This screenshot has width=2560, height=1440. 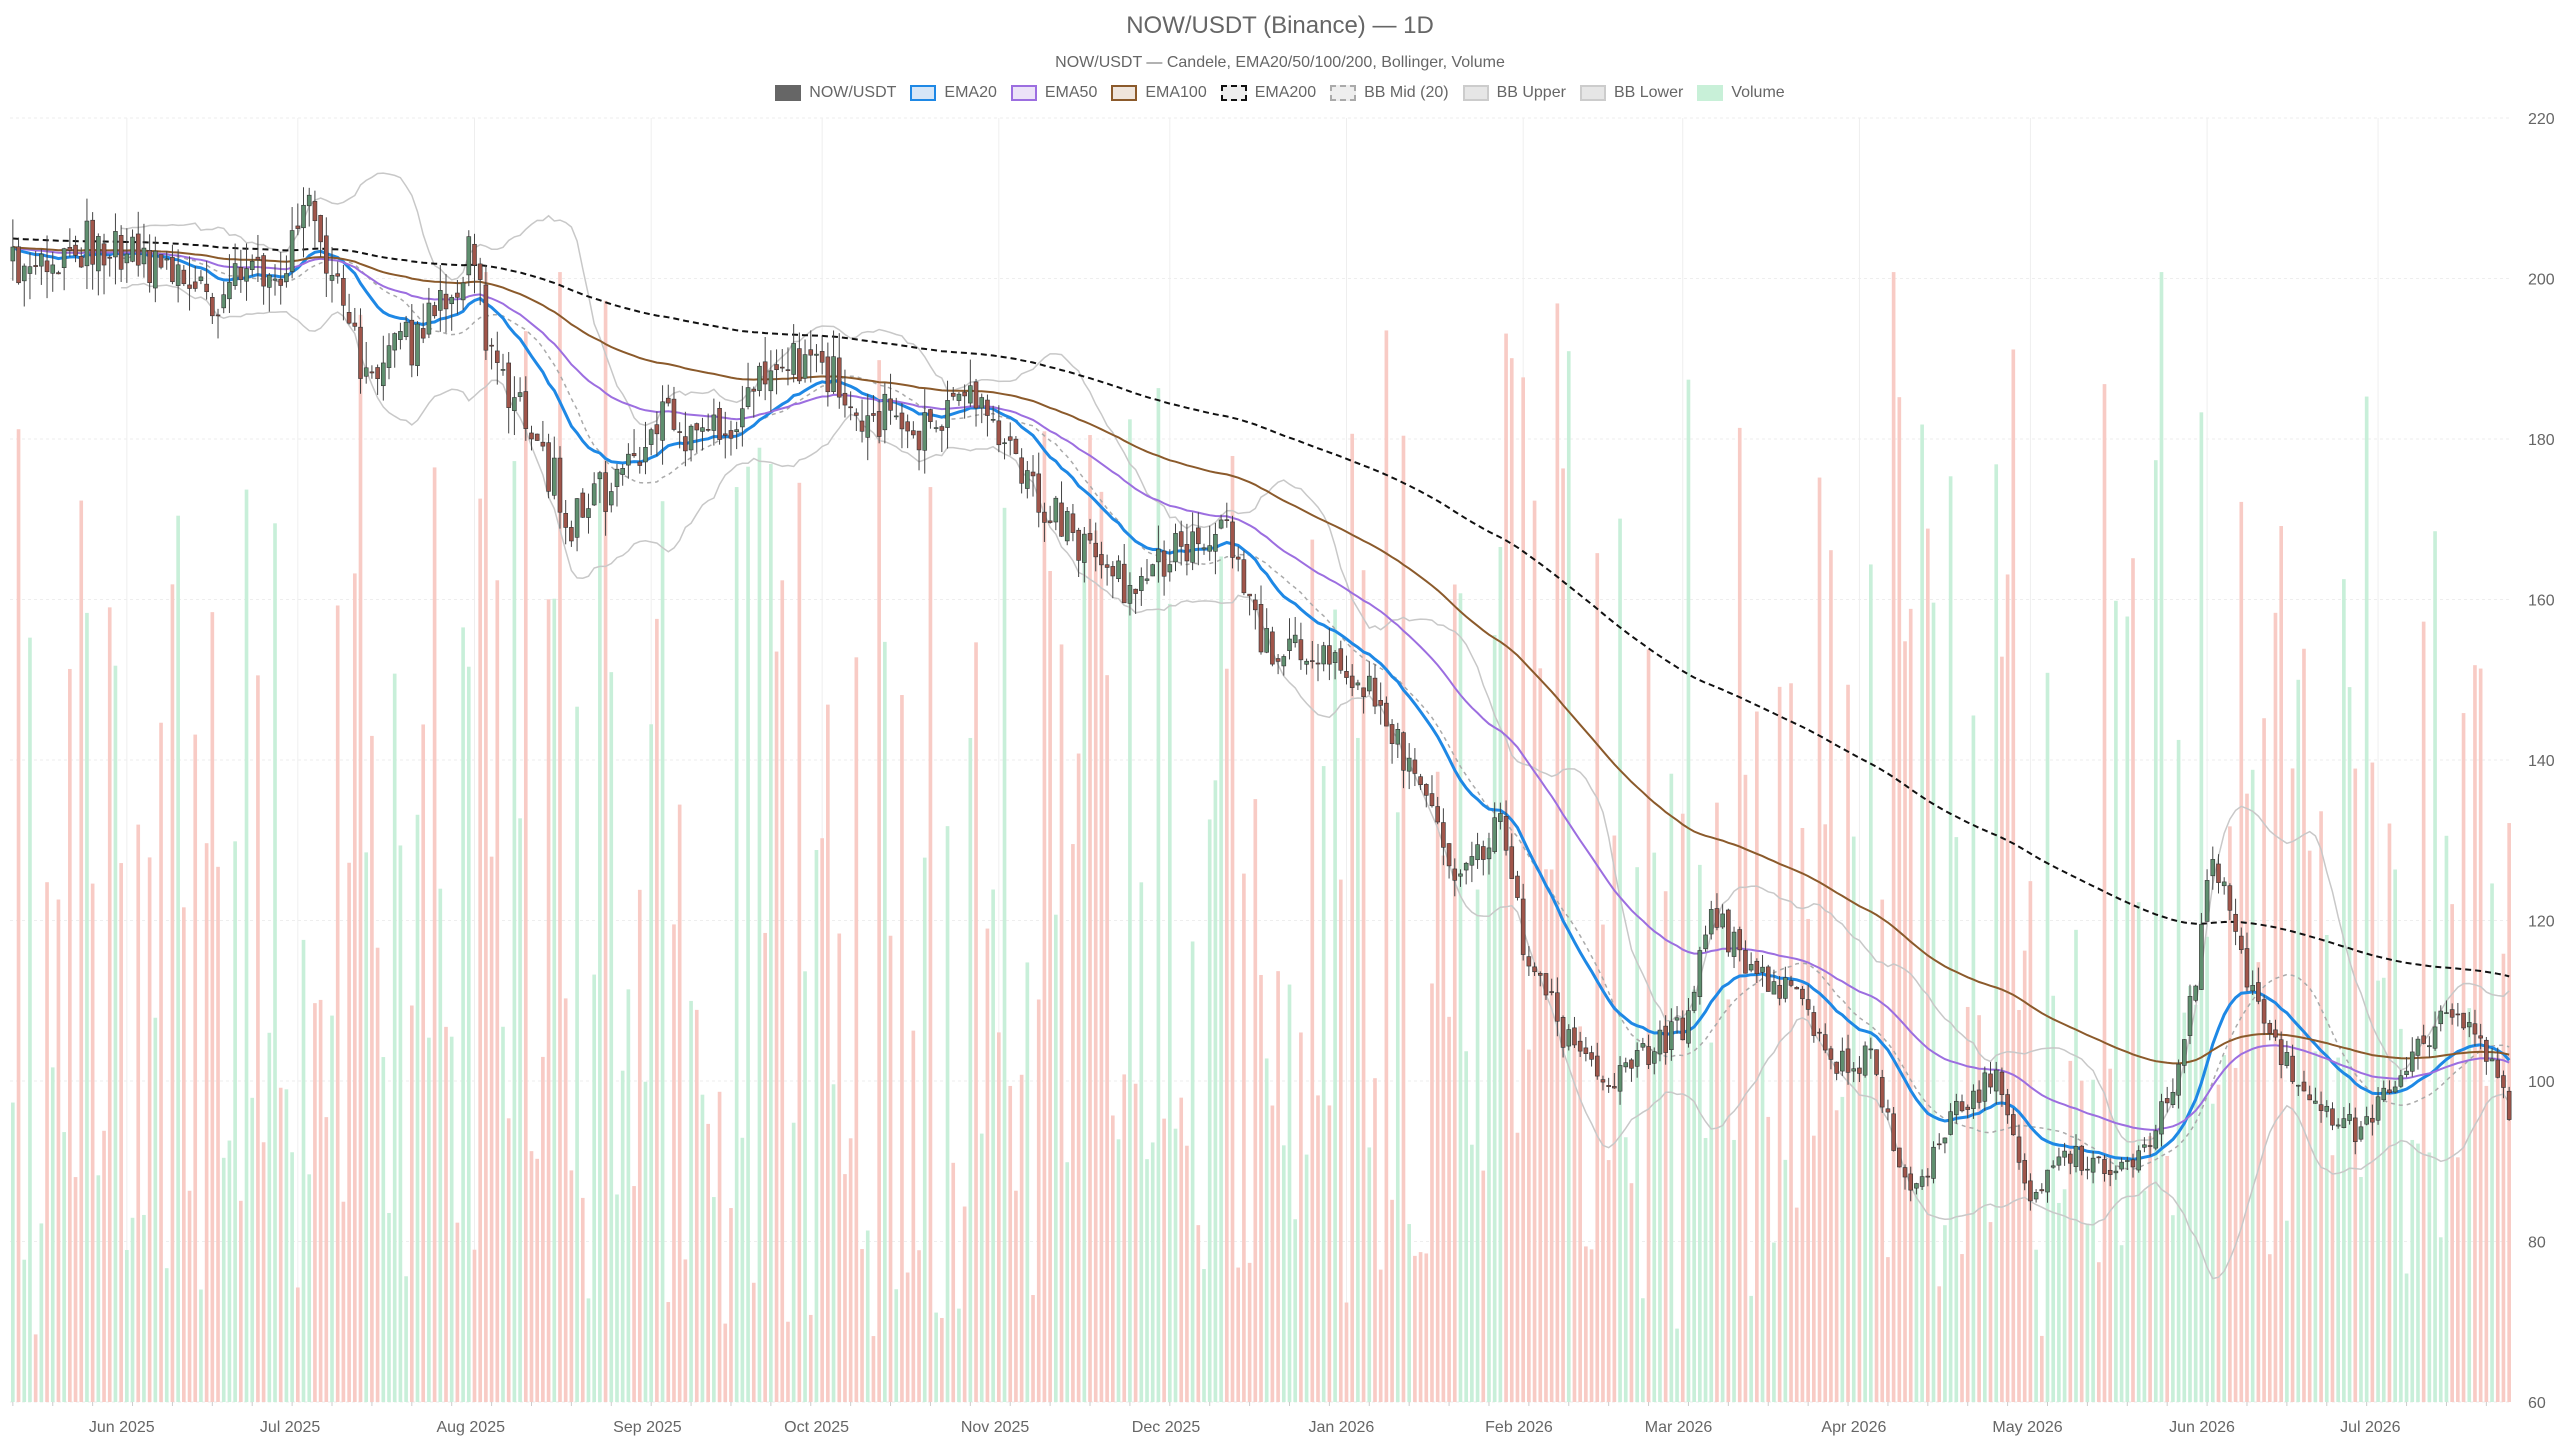 What do you see at coordinates (1268, 93) in the screenshot?
I see `legend-item-ema200: EMA200` at bounding box center [1268, 93].